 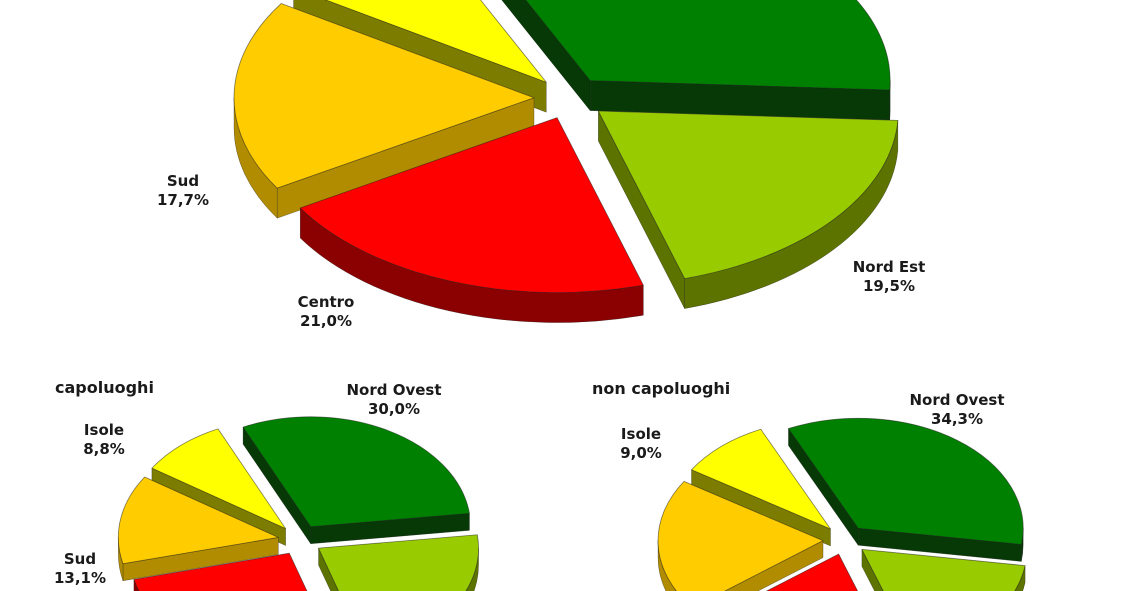 I want to click on chart-title-capoluoghi: capoluoghi, so click(x=104, y=387).